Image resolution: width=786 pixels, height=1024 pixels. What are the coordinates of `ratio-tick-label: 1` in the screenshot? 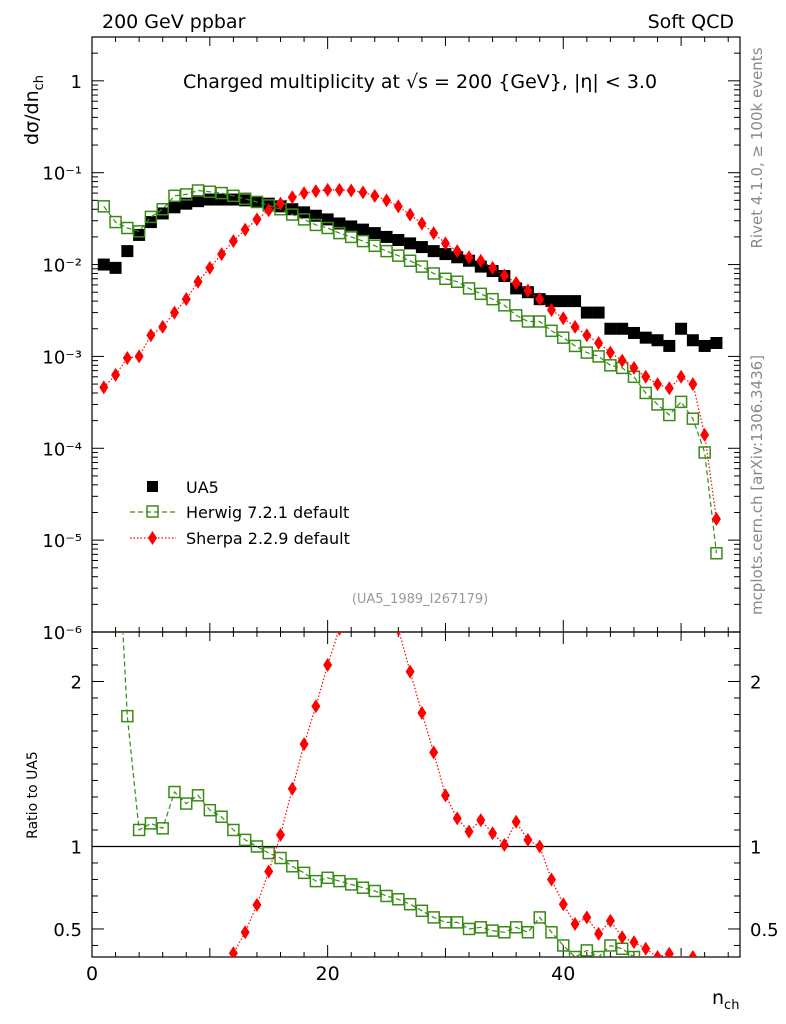 It's located at (76, 847).